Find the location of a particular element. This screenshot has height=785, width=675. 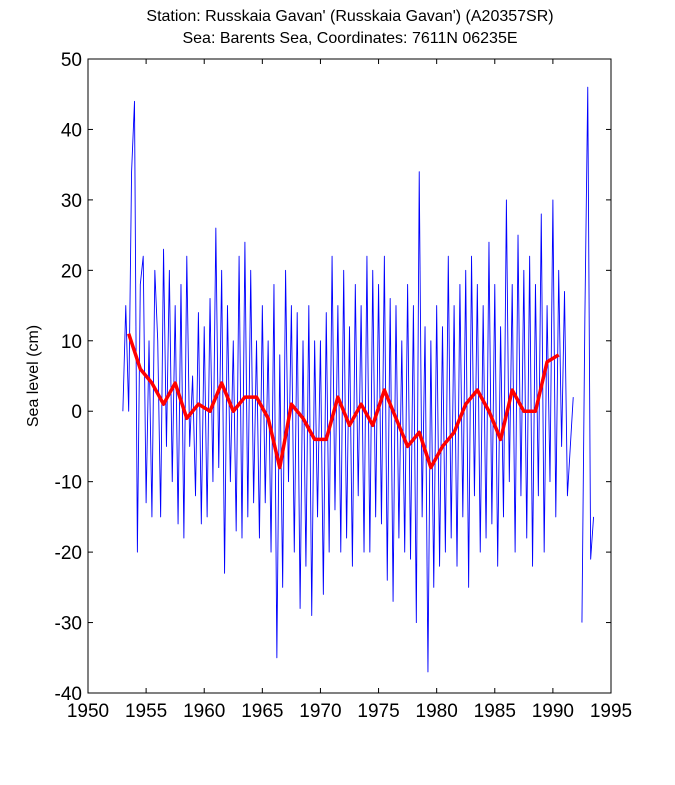

monthly-line is located at coordinates (588, 354).